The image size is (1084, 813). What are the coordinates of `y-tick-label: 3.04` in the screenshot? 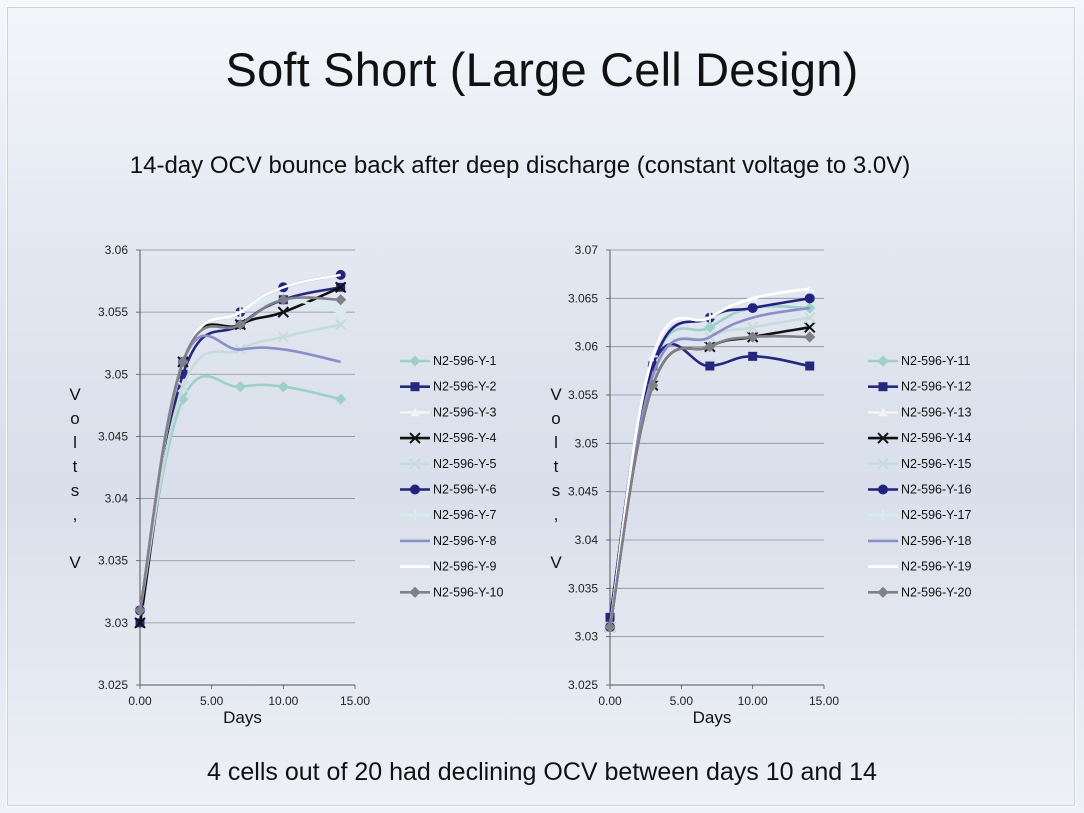 It's located at (117, 499).